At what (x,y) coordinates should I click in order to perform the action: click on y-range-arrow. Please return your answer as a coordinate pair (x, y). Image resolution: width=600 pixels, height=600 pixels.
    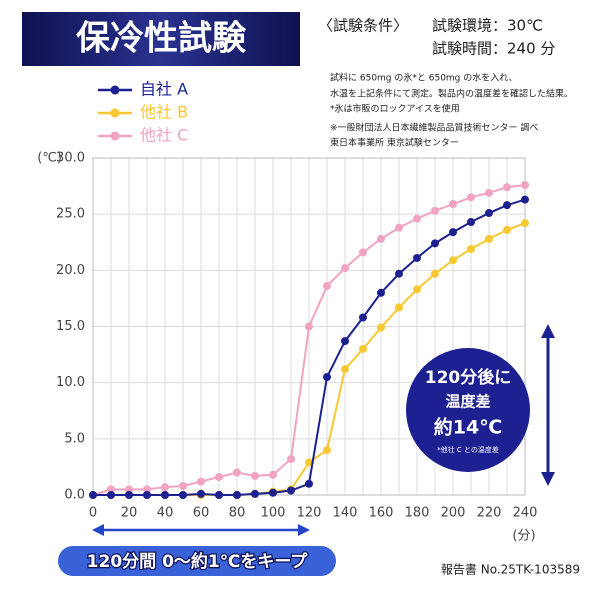
    Looking at the image, I should click on (548, 405).